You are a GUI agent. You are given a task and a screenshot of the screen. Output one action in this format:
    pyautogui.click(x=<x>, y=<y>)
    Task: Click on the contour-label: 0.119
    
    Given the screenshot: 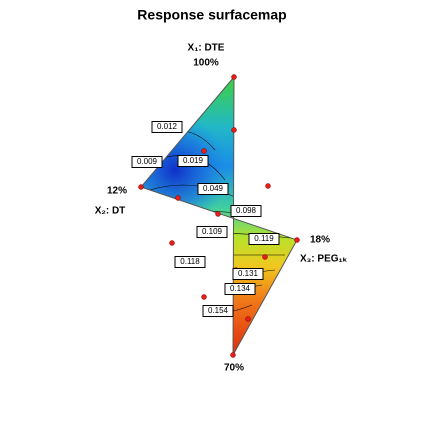 What is the action you would take?
    pyautogui.click(x=264, y=238)
    